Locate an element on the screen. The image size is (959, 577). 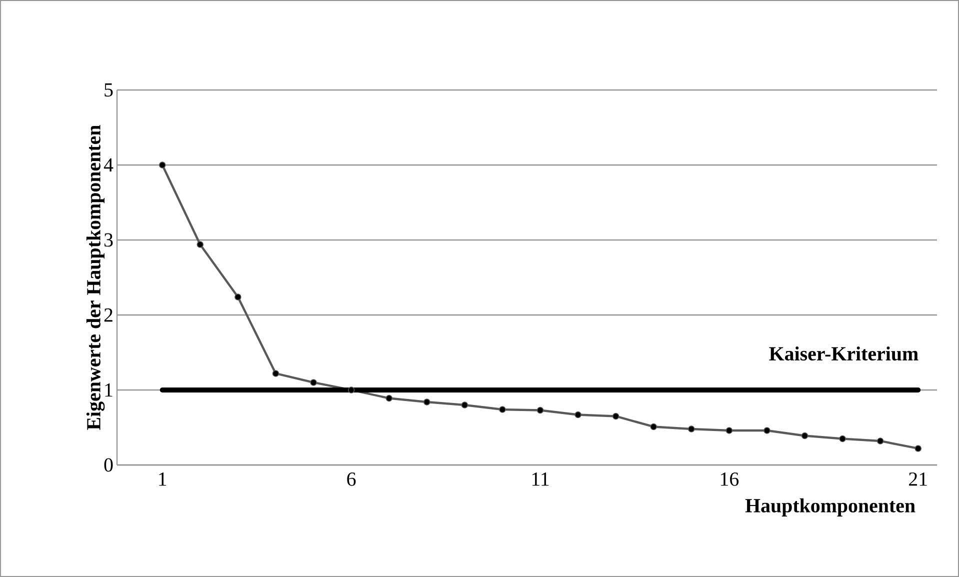
y-axis-title: Eigenwerte der Hauptkomponenten is located at coordinates (95, 277).